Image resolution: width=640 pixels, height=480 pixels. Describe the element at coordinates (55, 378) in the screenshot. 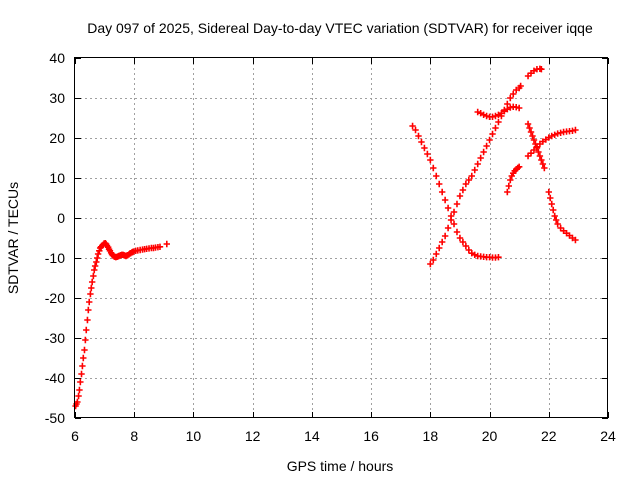

I see `y-tick-label: -40` at that location.